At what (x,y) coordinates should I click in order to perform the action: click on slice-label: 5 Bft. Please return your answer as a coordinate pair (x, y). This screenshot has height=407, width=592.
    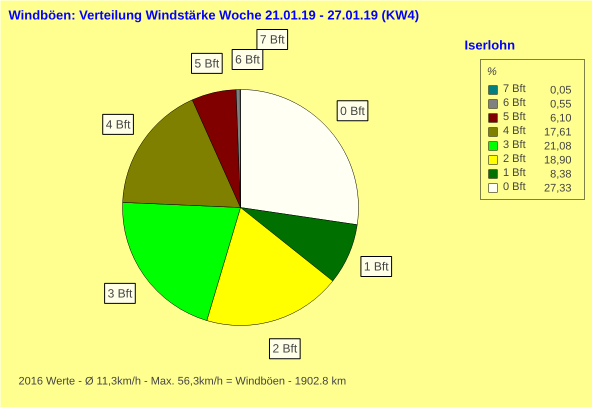
    Looking at the image, I should click on (207, 63).